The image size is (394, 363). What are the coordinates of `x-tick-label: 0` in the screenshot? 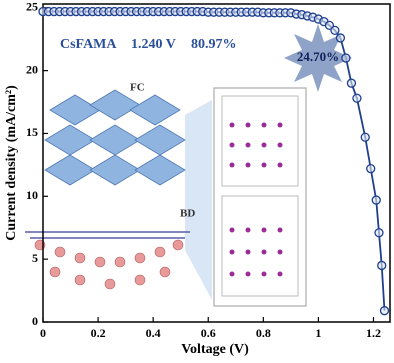 It's located at (43, 333).